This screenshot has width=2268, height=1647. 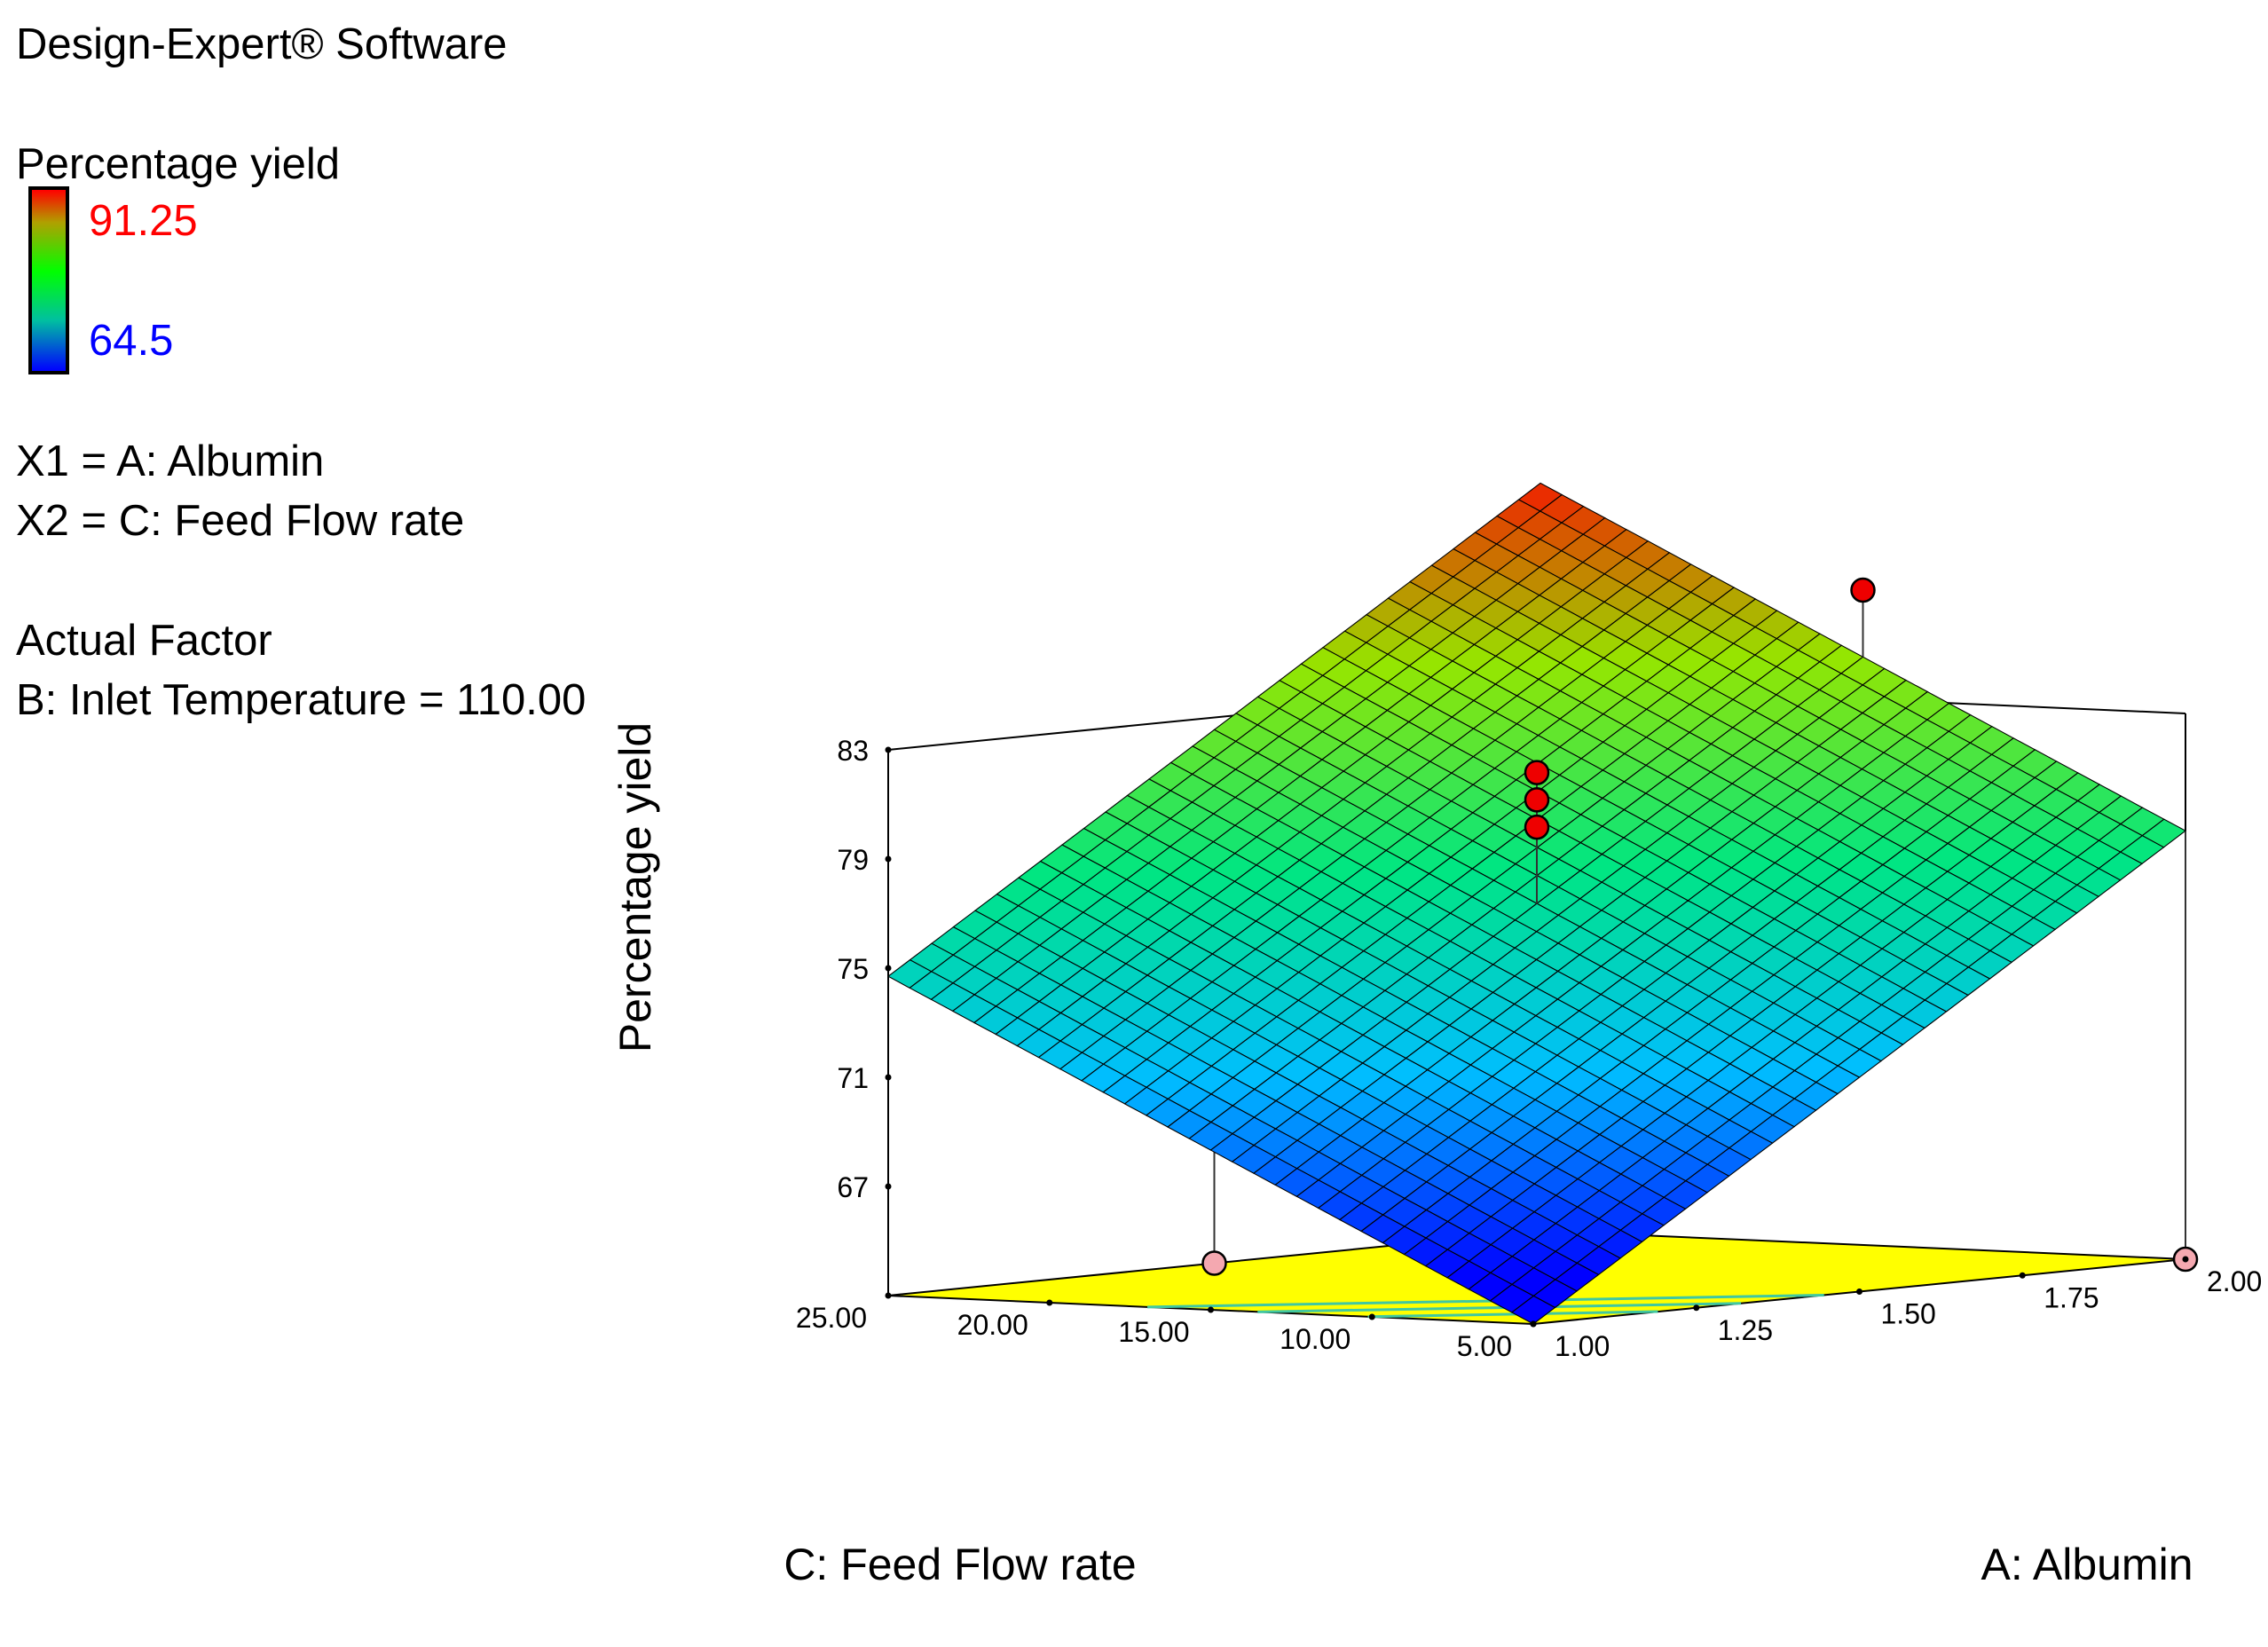 What do you see at coordinates (301, 700) in the screenshot?
I see `actual-factor-value: B: Inlet Temperature = 110.00` at bounding box center [301, 700].